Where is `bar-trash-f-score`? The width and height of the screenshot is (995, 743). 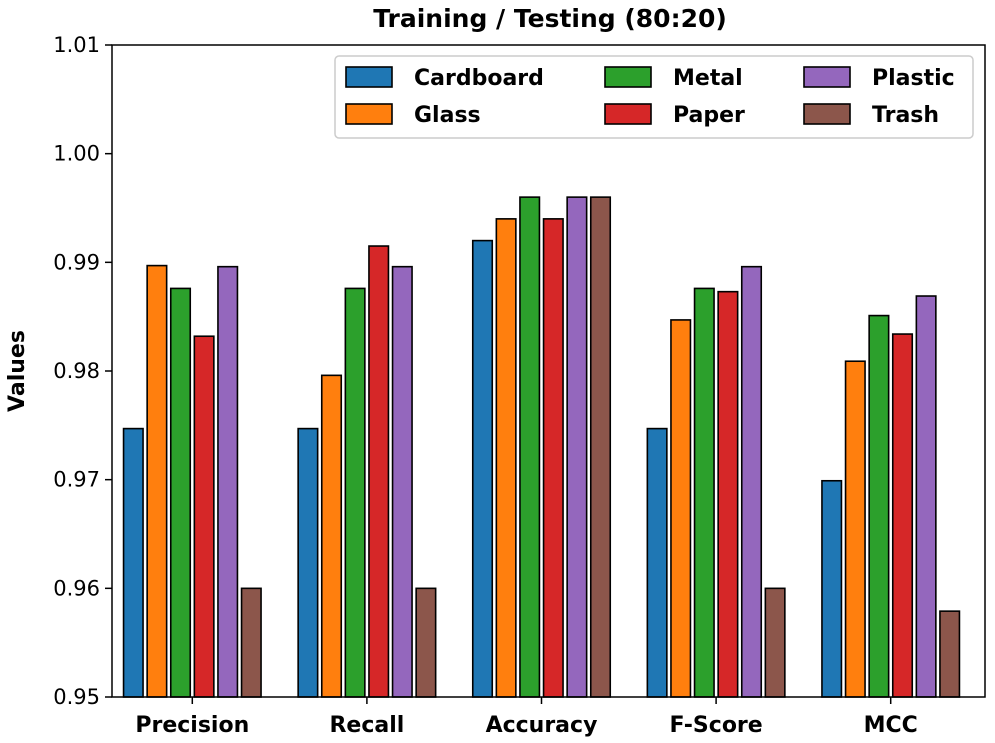 bar-trash-f-score is located at coordinates (775, 642).